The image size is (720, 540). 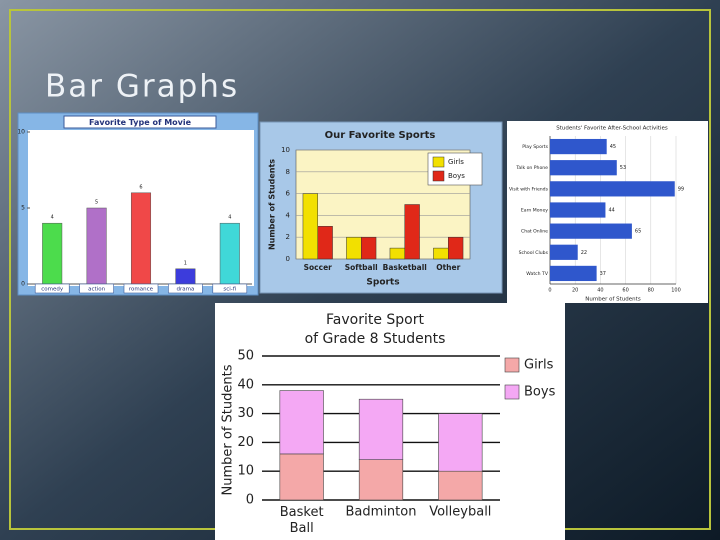 I want to click on x-axis-label: Number of Students, so click(x=613, y=300).